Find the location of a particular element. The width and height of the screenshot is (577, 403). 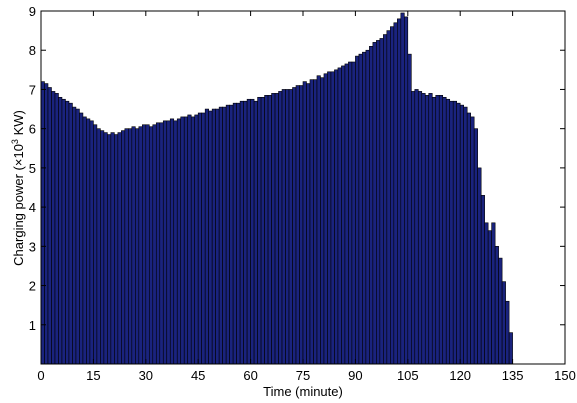

x-tick-label: 135 is located at coordinates (513, 375).